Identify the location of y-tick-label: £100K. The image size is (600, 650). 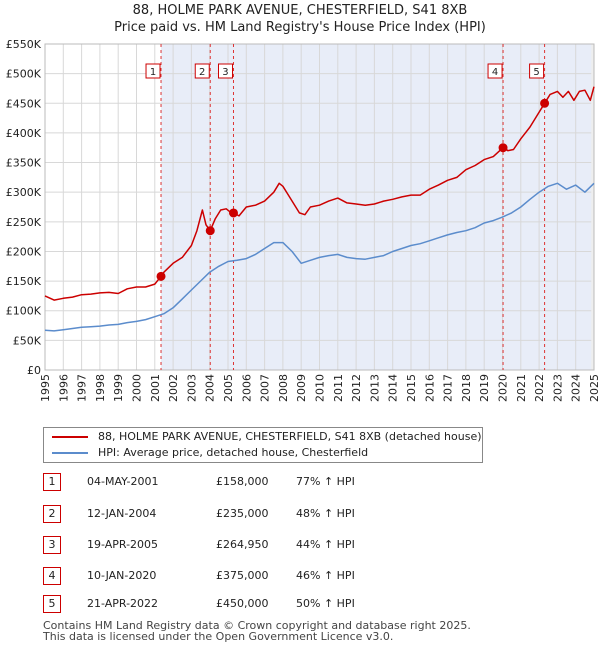
(24, 311).